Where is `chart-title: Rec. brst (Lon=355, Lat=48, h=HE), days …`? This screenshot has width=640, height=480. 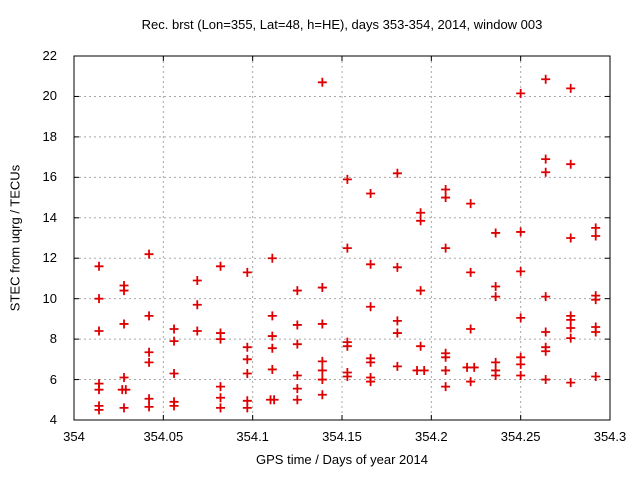
chart-title: Rec. brst (Lon=355, Lat=48, h=HE), days … is located at coordinates (342, 24).